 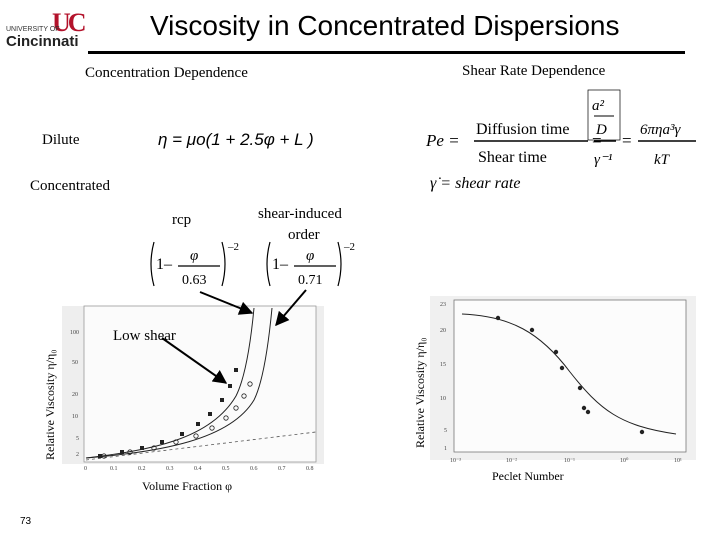 What do you see at coordinates (70, 186) in the screenshot?
I see `concentrated-label: Concentrated` at bounding box center [70, 186].